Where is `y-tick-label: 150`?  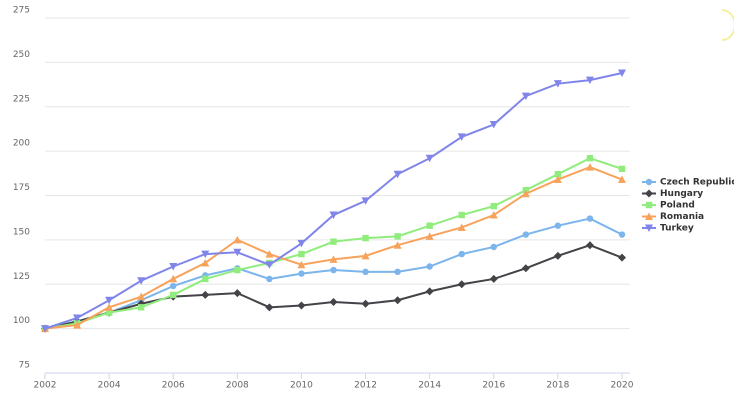
y-tick-label: 150 is located at coordinates (21, 232).